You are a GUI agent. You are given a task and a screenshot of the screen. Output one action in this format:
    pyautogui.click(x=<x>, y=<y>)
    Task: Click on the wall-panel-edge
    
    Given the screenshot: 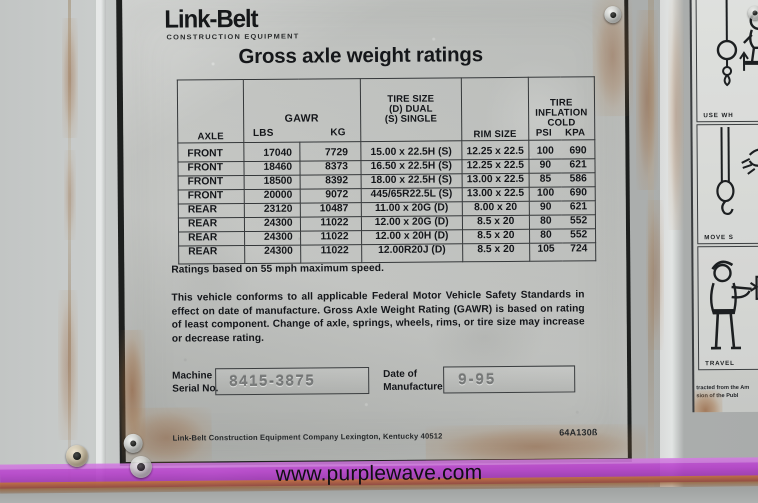 What is the action you would take?
    pyautogui.click(x=101, y=251)
    